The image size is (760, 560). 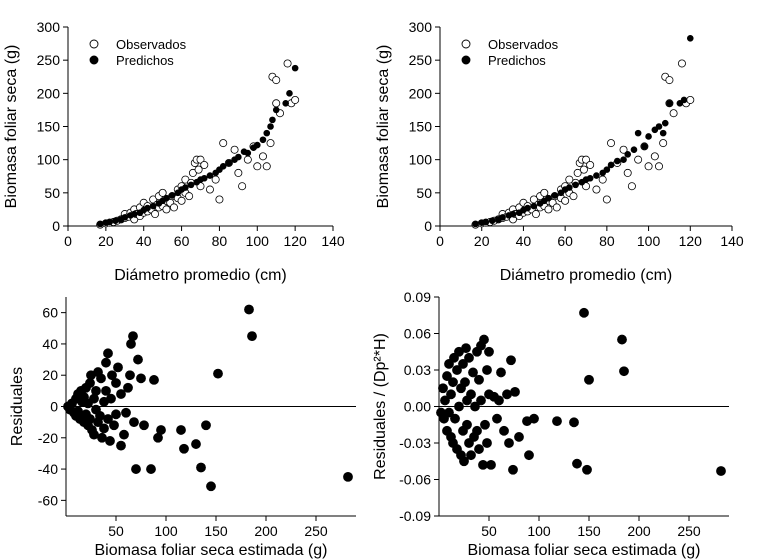 What do you see at coordinates (383, 127) in the screenshot?
I see `y-axis-label: Biomasa foliar seca (g)` at bounding box center [383, 127].